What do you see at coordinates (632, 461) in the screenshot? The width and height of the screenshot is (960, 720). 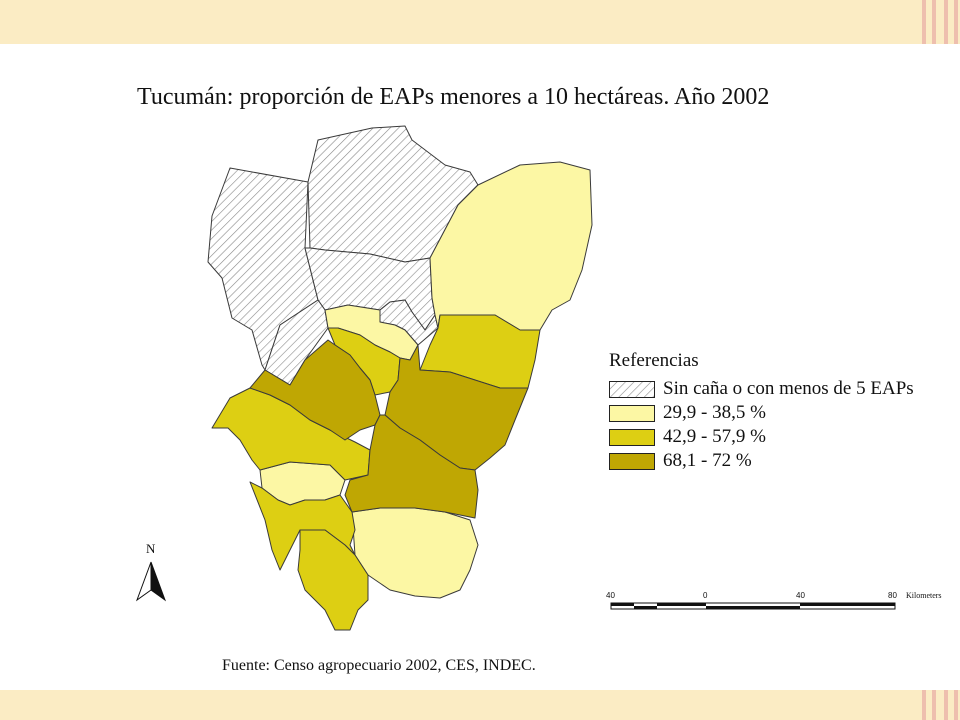 I see `legend-swatch-dark` at bounding box center [632, 461].